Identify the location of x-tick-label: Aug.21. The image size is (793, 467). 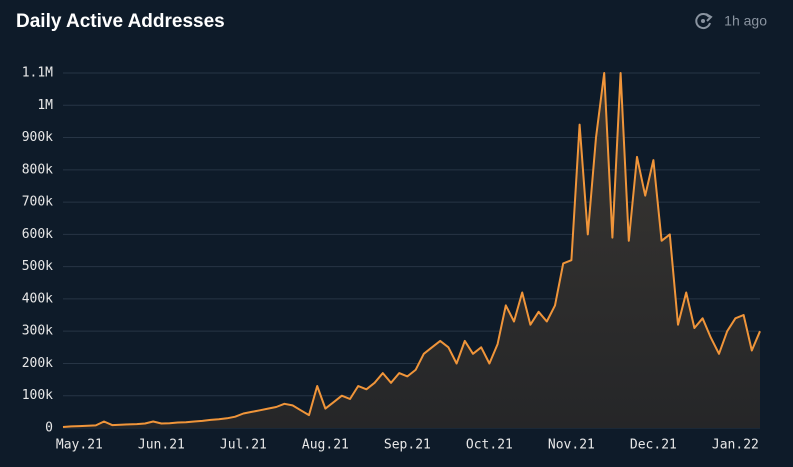
(325, 445).